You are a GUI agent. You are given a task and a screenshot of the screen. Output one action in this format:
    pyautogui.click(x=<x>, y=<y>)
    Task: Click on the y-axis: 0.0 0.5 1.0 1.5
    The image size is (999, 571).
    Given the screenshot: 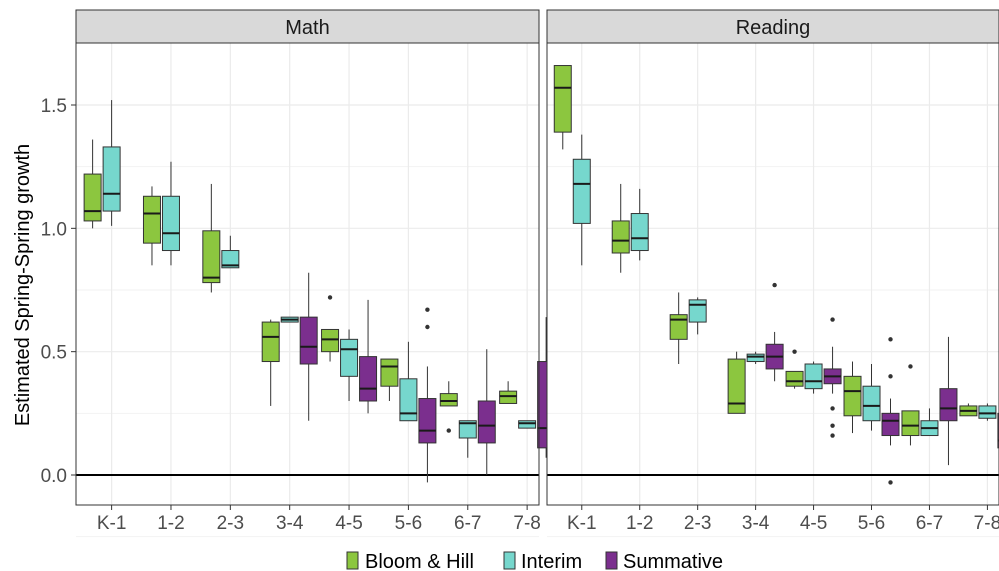 What is the action you would take?
    pyautogui.click(x=58, y=291)
    